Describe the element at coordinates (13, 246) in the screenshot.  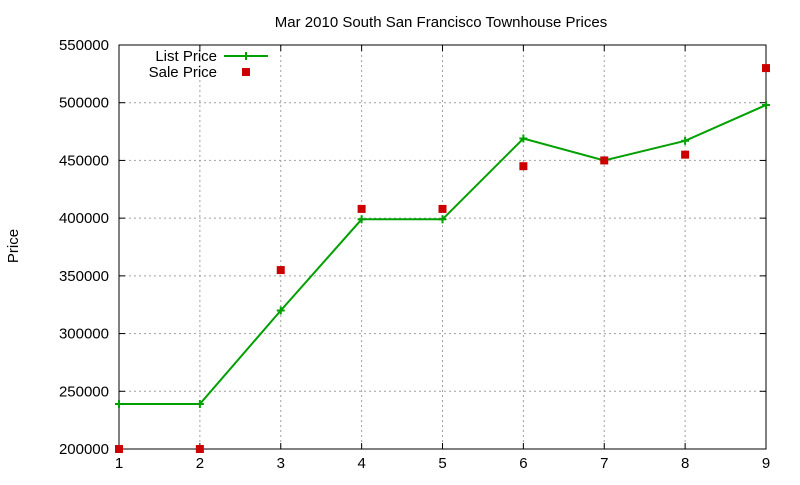
I see `y-axis-label: Price` at that location.